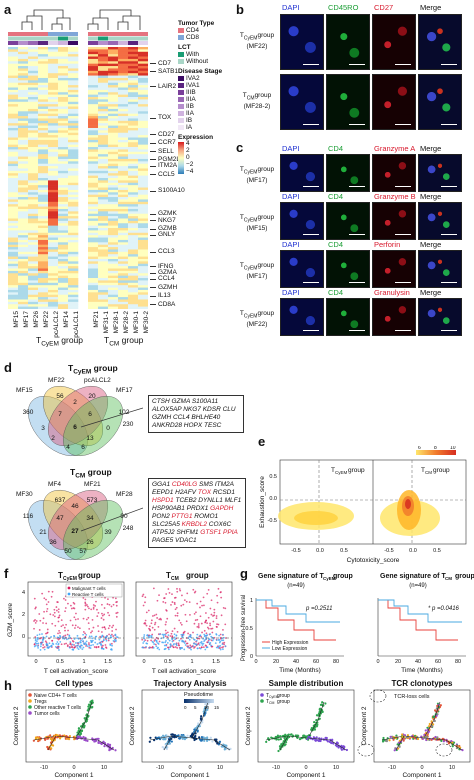 The width and height of the screenshot is (474, 780). What do you see at coordinates (124, 390) in the screenshot?
I see `venn-set-label: MF17` at bounding box center [124, 390].